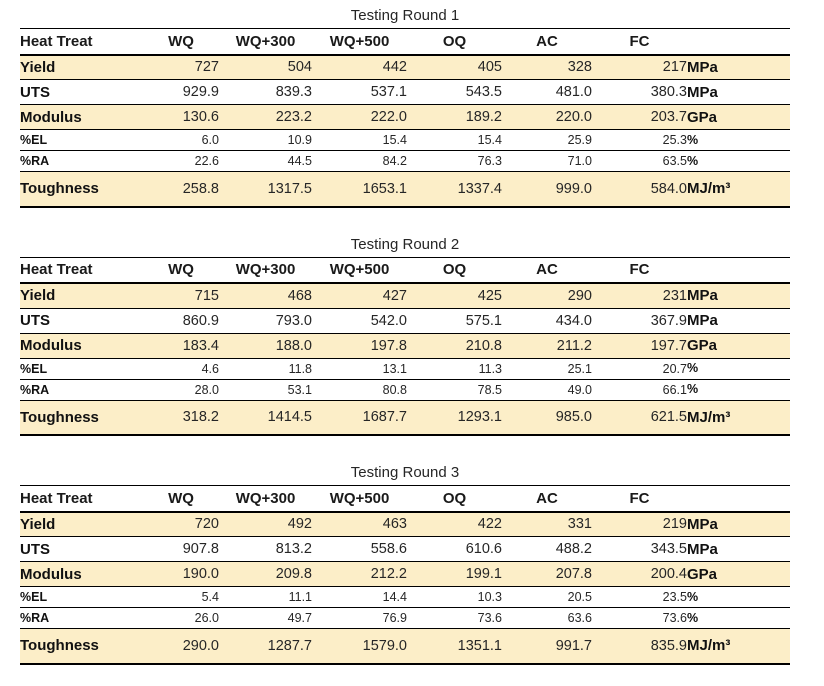  I want to click on value-cell: 4.6, so click(210, 368).